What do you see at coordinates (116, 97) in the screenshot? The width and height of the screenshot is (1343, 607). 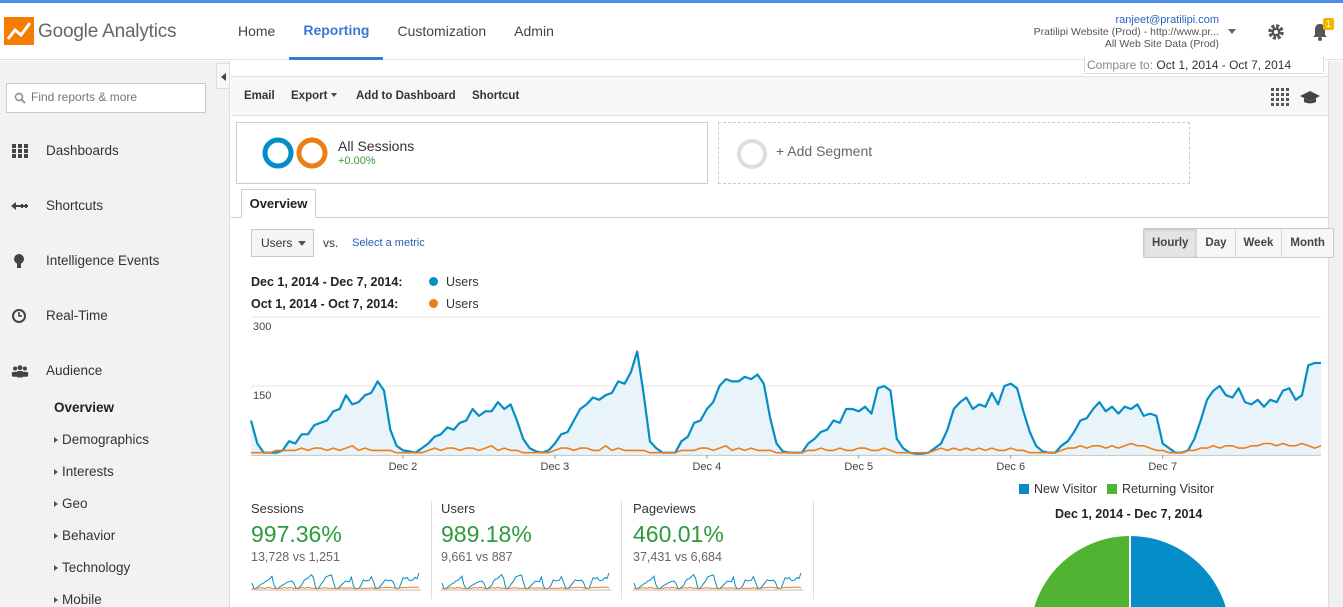 I see `search-input` at bounding box center [116, 97].